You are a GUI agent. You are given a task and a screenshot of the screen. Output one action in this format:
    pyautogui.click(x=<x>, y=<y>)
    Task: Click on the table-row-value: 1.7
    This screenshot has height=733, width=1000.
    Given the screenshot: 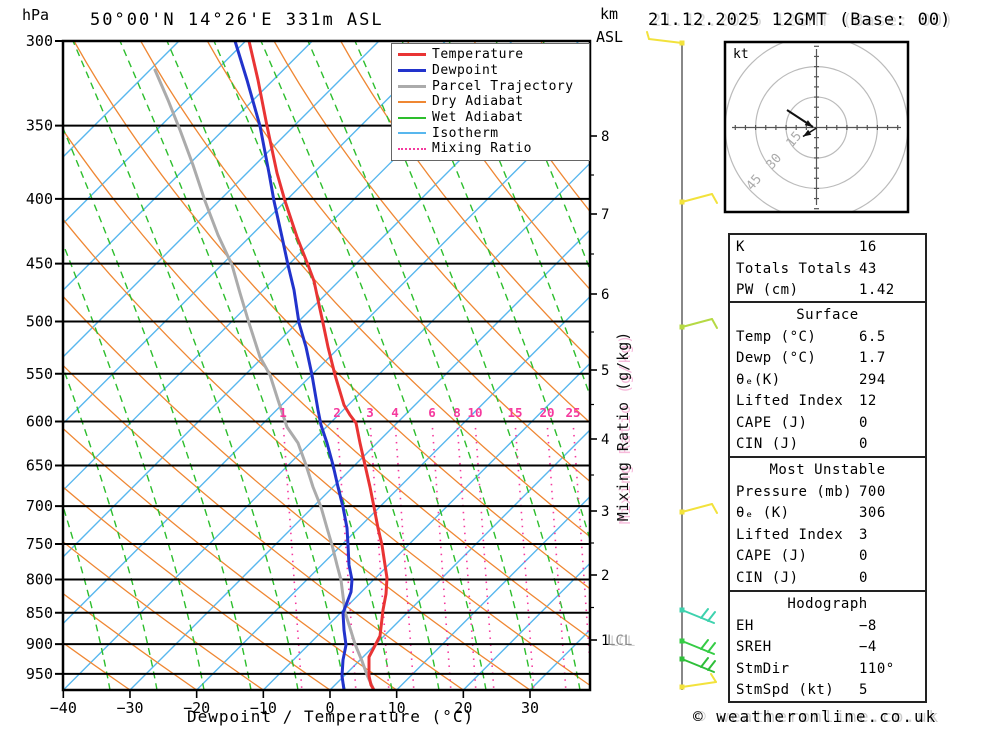 What is the action you would take?
    pyautogui.click(x=872, y=358)
    